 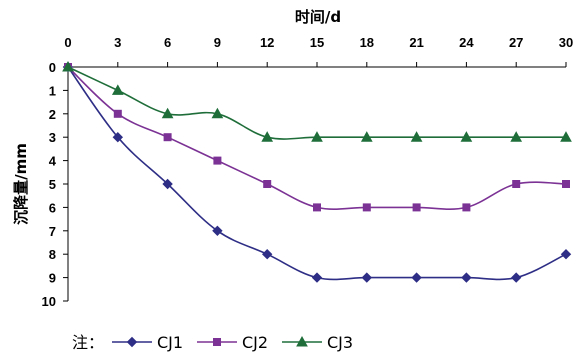 I want to click on legend-prefix: 注：, so click(x=88, y=342).